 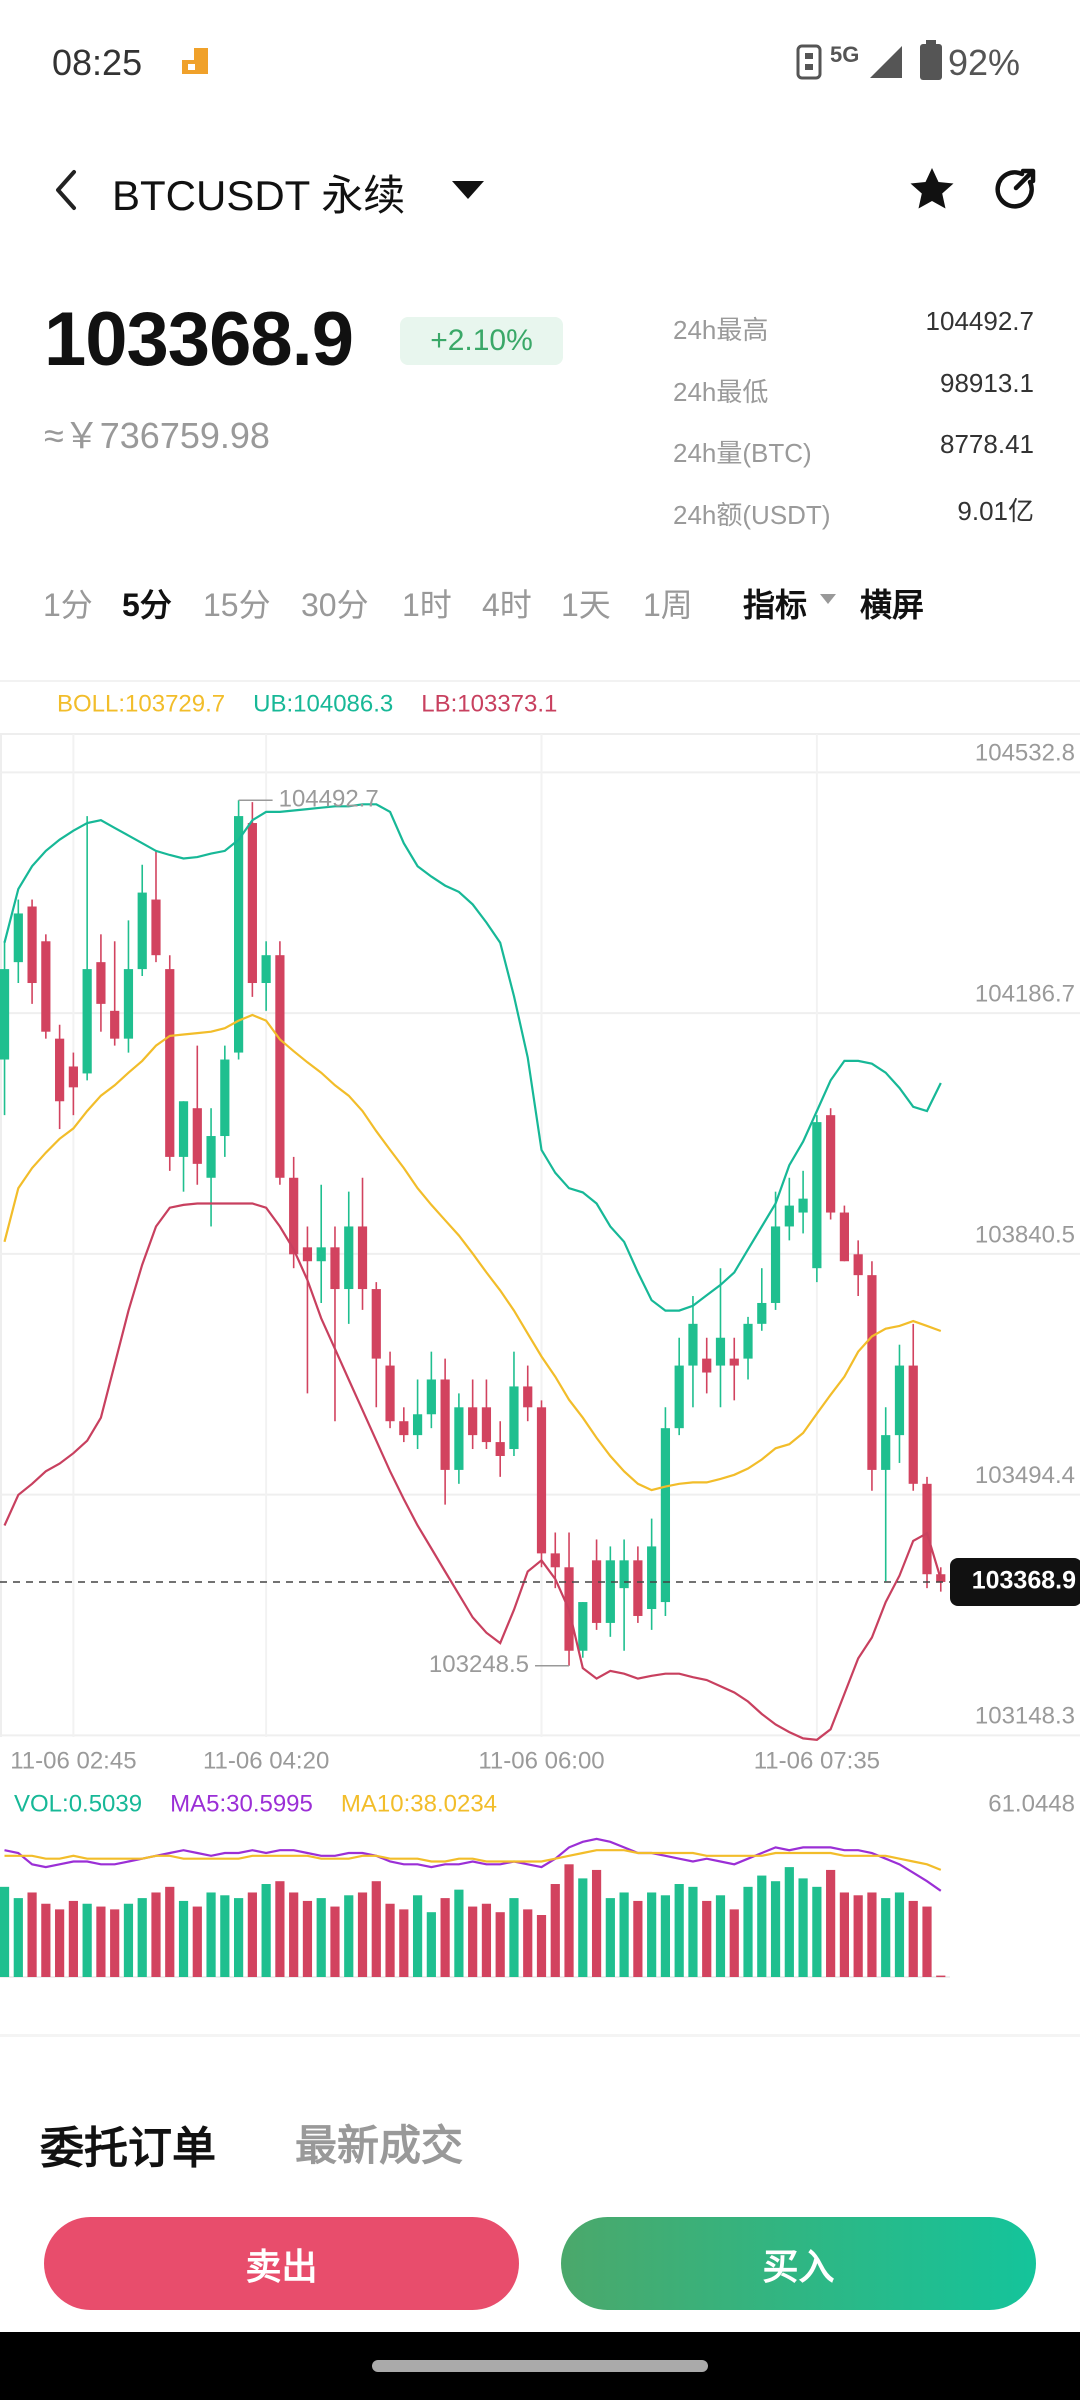 I want to click on stat-value: 8778.41, so click(x=987, y=444).